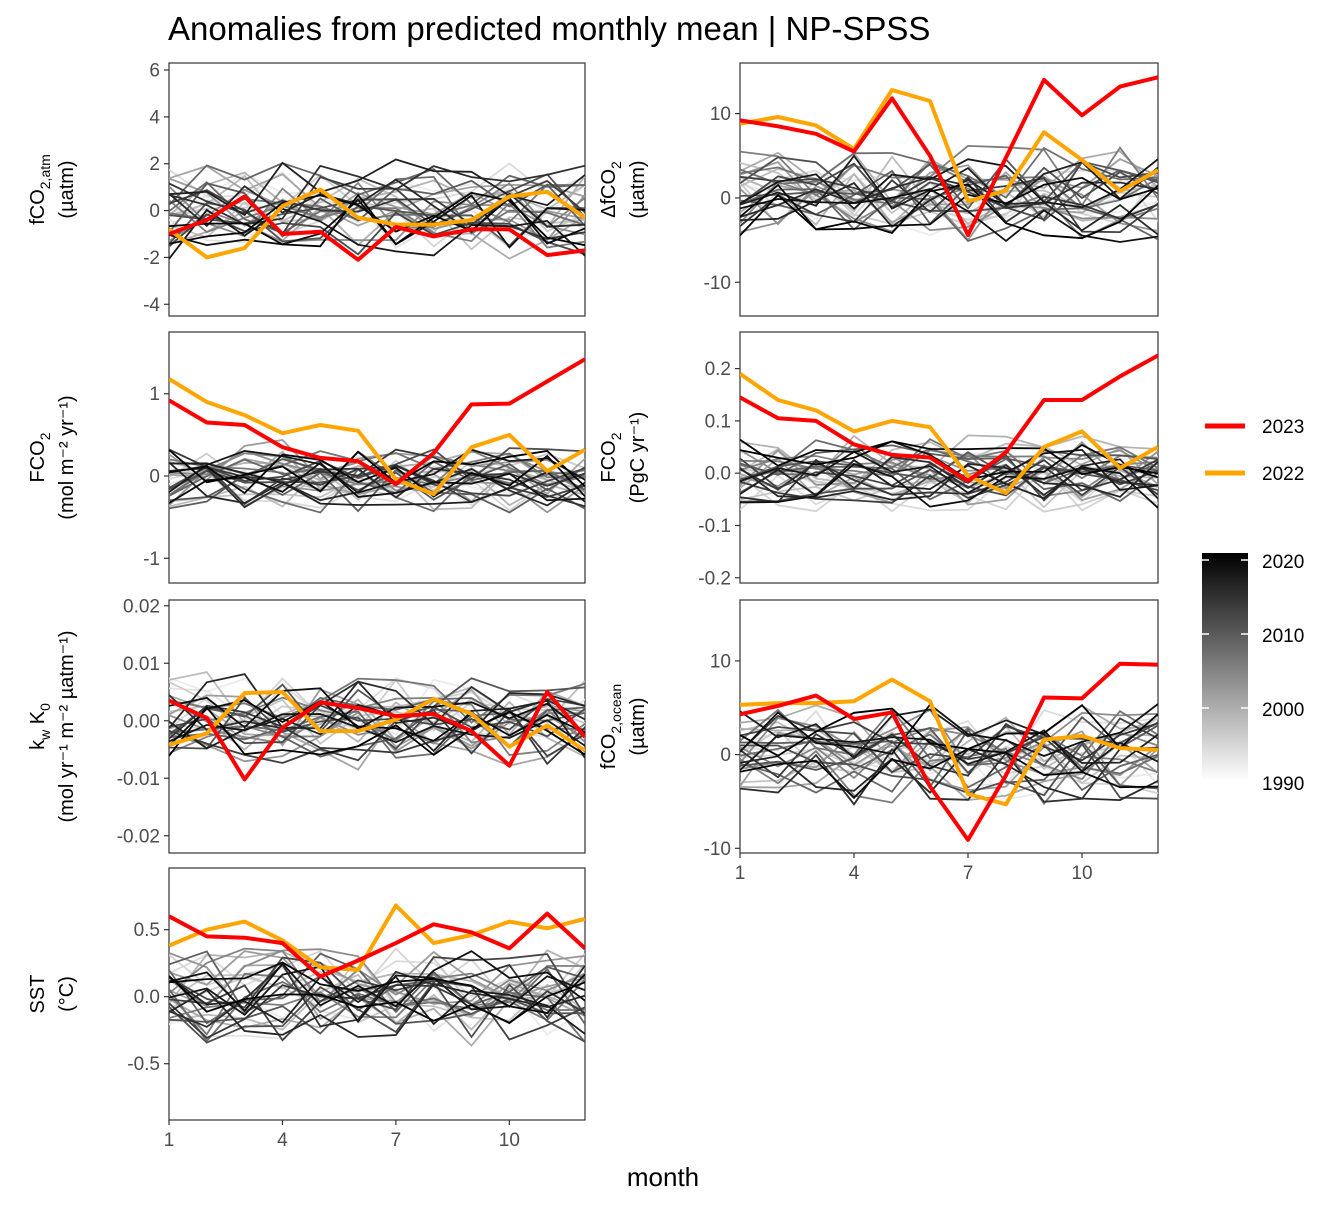 Image resolution: width=1344 pixels, height=1209 pixels. I want to click on panel-fco2-flux-total: -0.2 -0.1 0.0 0.1 0.2 FCO2 (PgC yr⁻¹), so click(878, 460).